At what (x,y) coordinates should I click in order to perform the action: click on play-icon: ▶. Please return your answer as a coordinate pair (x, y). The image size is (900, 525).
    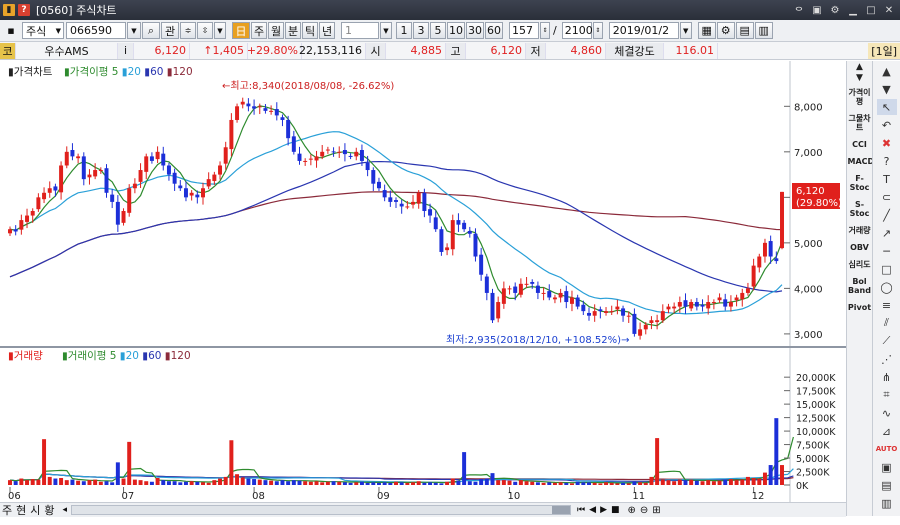
    Looking at the image, I should click on (603, 510).